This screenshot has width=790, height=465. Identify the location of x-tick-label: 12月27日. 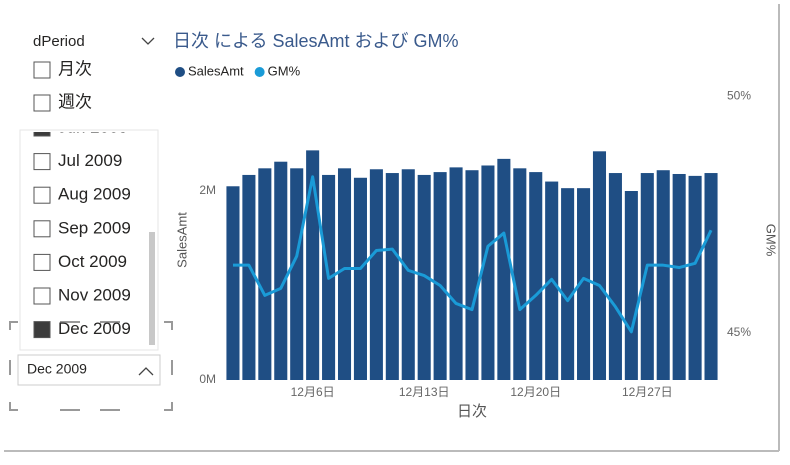
(647, 392).